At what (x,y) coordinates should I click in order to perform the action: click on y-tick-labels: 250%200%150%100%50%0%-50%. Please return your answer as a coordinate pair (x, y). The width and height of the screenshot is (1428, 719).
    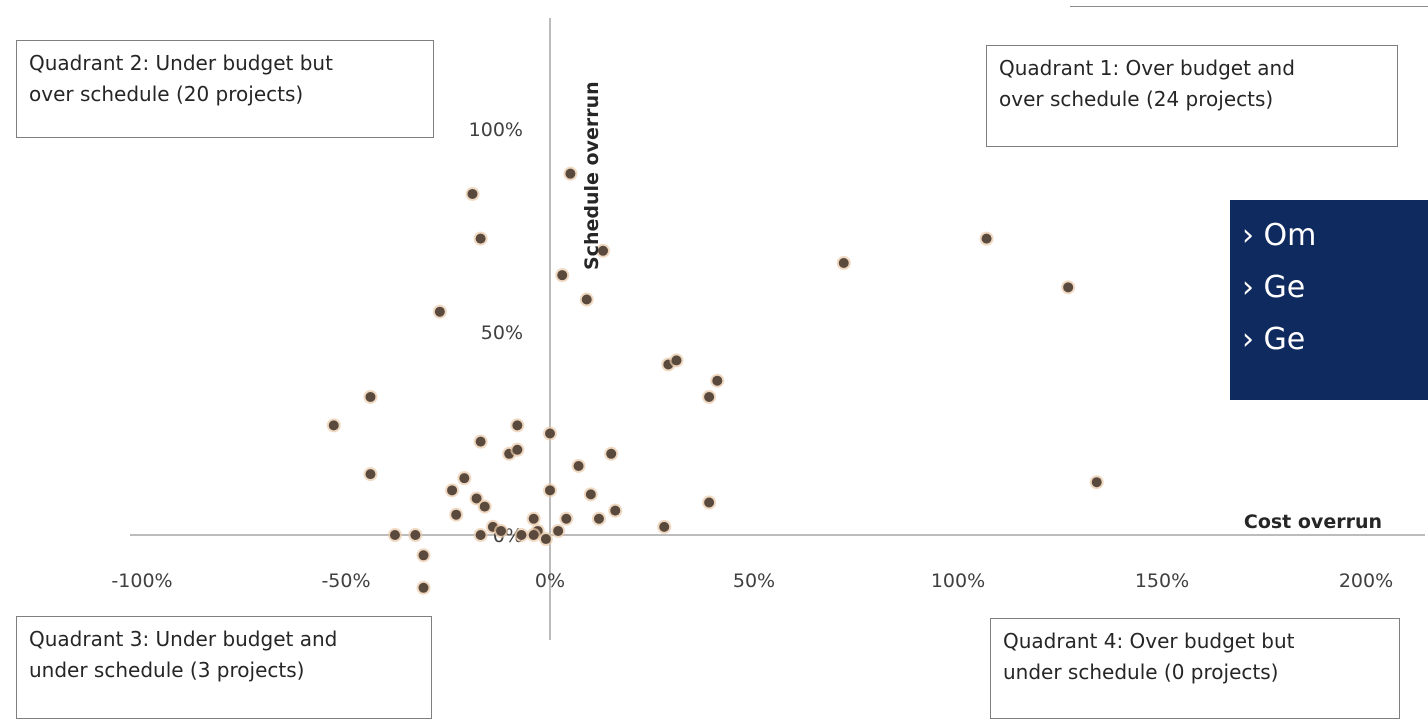
    Looking at the image, I should click on (496, 333).